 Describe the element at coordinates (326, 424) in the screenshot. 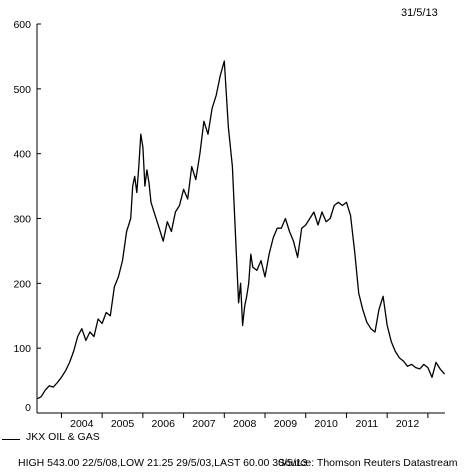

I see `x-tick-label: 2010` at that location.